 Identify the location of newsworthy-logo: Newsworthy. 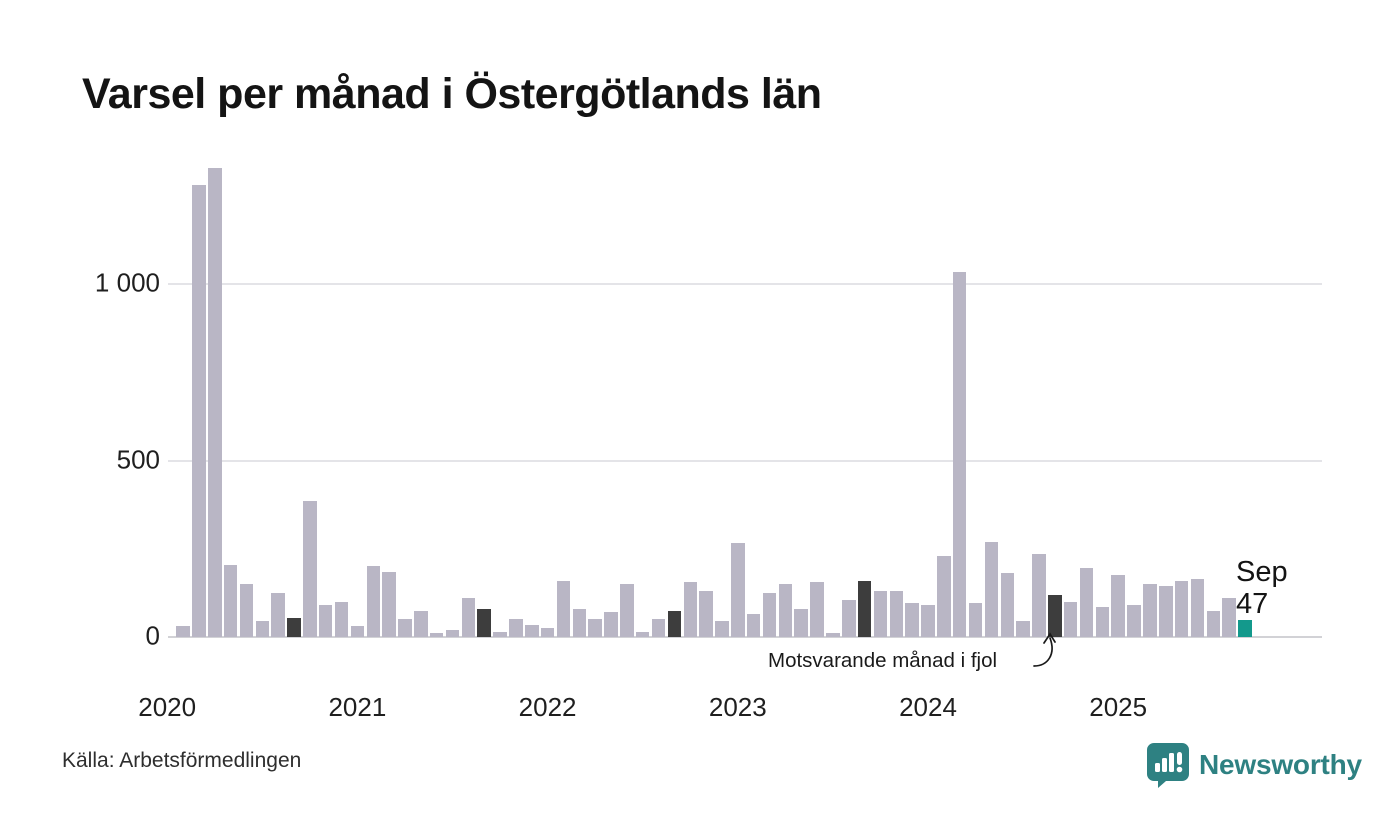
(1254, 765).